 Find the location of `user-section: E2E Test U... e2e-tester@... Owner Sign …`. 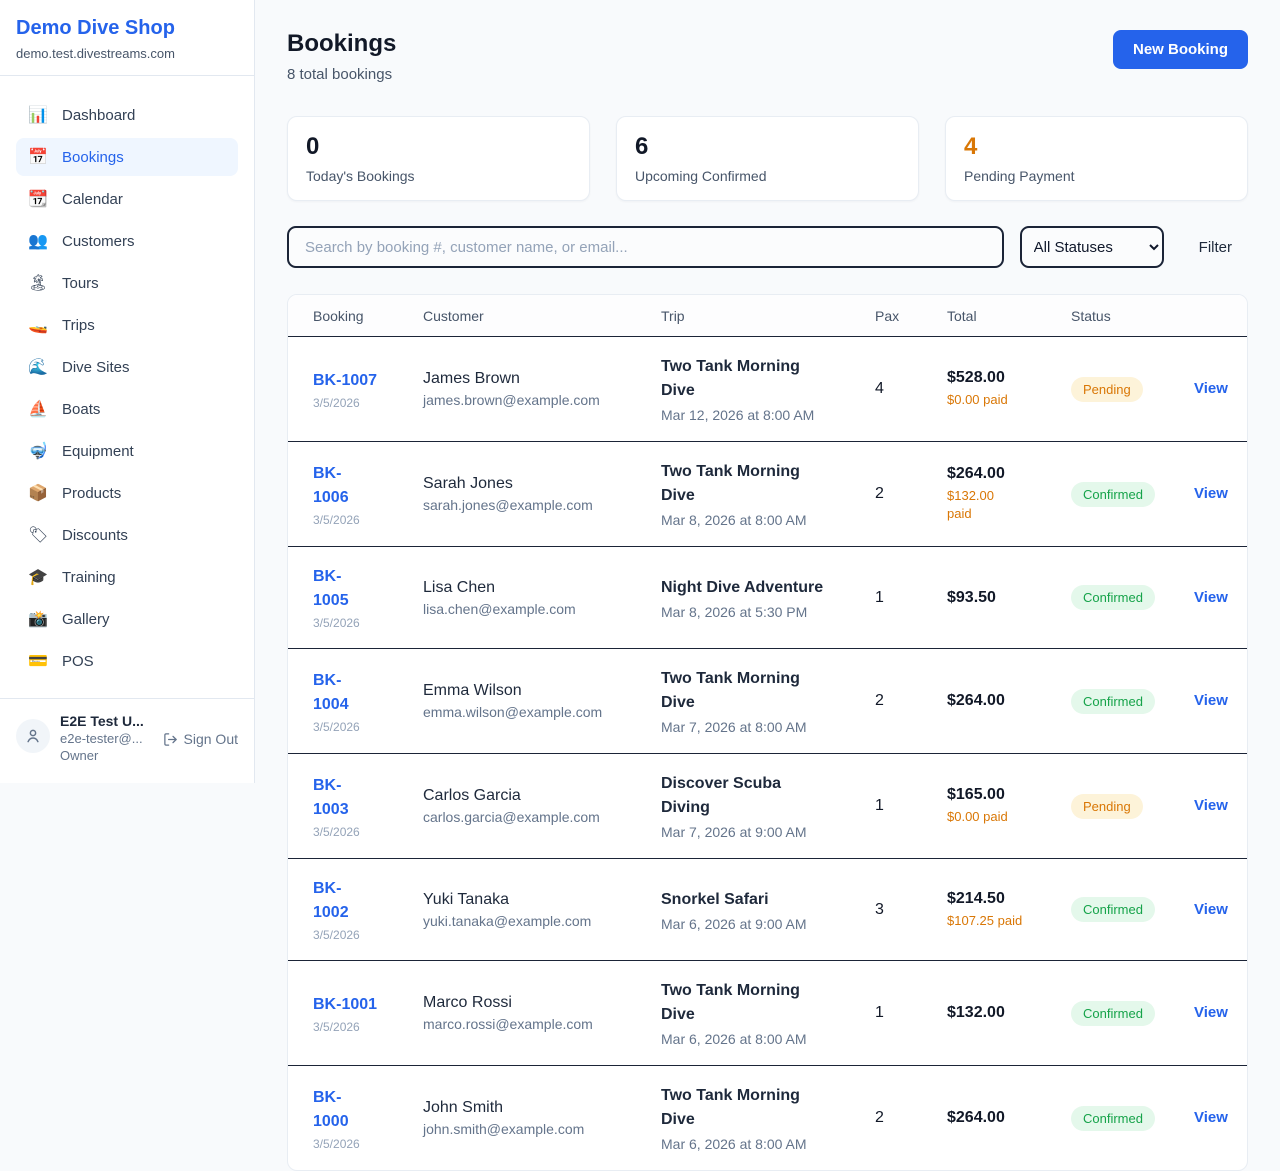

user-section: E2E Test U... e2e-tester@... Owner Sign … is located at coordinates (127, 740).